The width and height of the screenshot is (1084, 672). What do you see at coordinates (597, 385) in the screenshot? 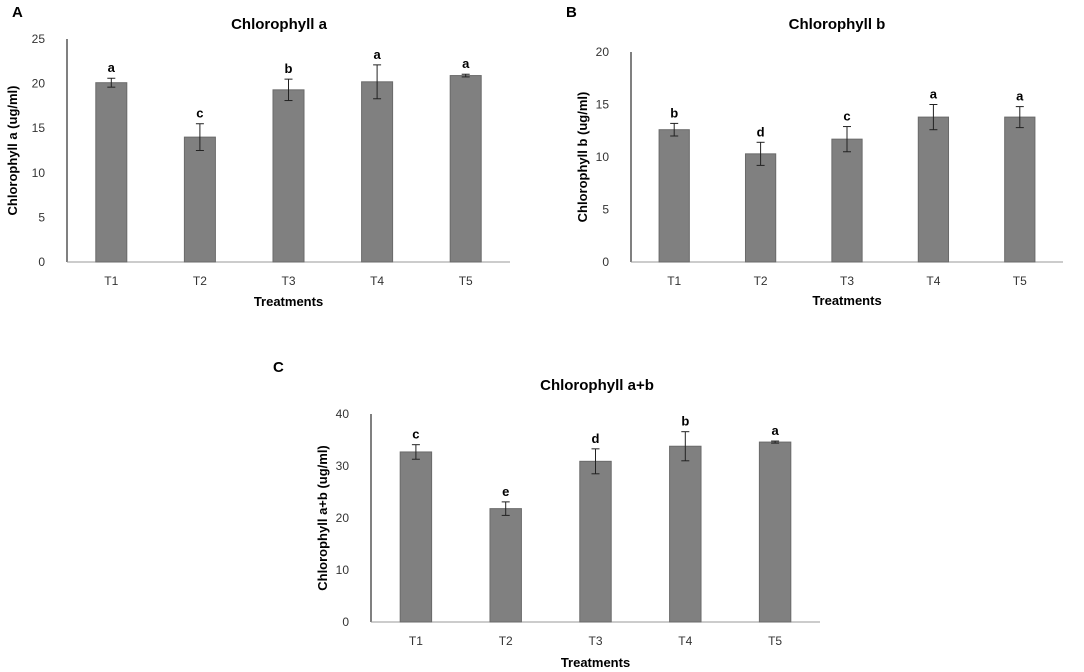
I see `chart-title: Chlorophyll a+b` at bounding box center [597, 385].